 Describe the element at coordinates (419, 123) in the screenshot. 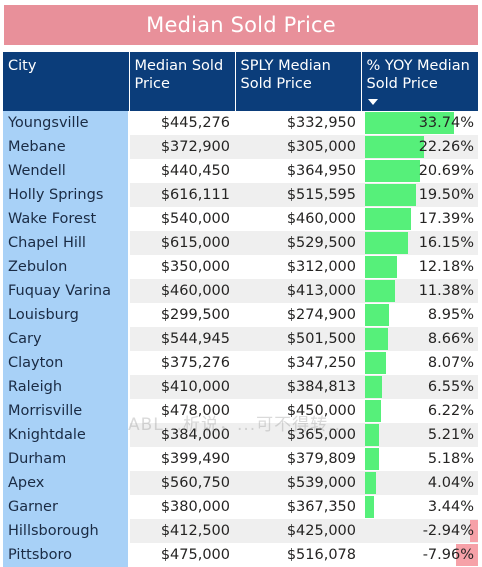

I see `cell-yoy: 33.74%` at that location.